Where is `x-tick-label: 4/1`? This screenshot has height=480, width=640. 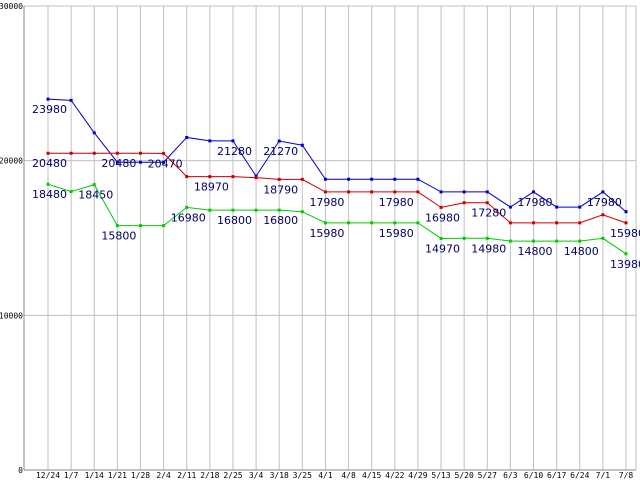 x-tick-label: 4/1 is located at coordinates (325, 475).